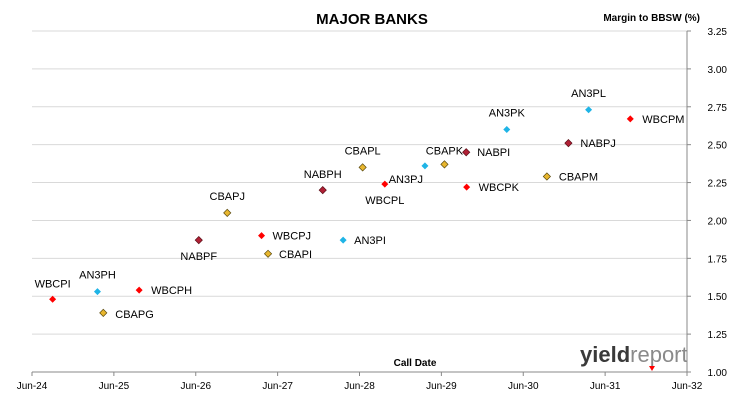 The width and height of the screenshot is (730, 400). What do you see at coordinates (139, 290) in the screenshot?
I see `point-wbcph` at bounding box center [139, 290].